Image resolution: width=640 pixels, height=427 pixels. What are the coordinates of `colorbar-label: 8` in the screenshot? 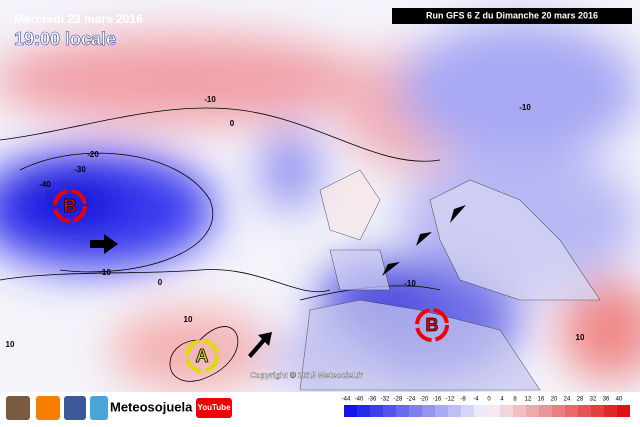 It's located at (515, 400).